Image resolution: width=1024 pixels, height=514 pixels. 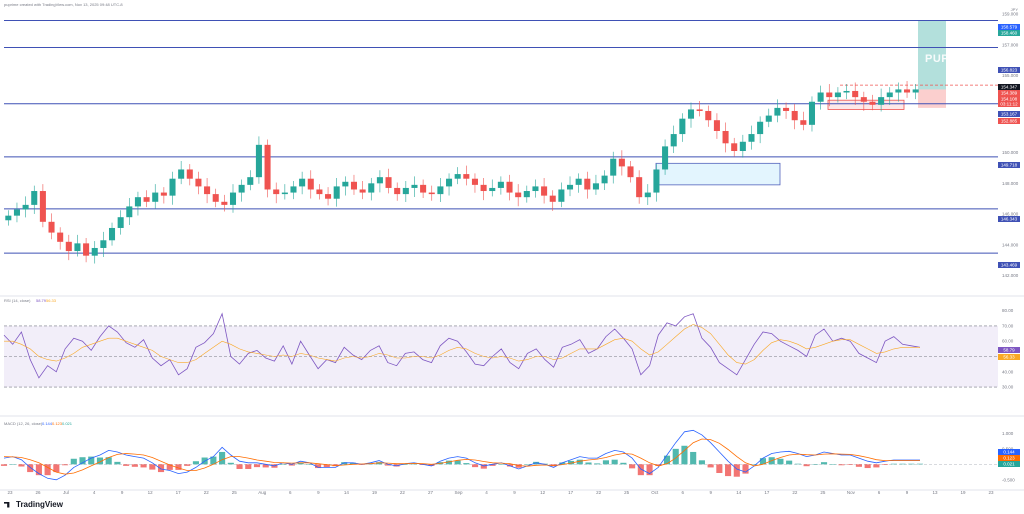 What do you see at coordinates (936, 492) in the screenshot?
I see `x-axis-label: 13` at bounding box center [936, 492].